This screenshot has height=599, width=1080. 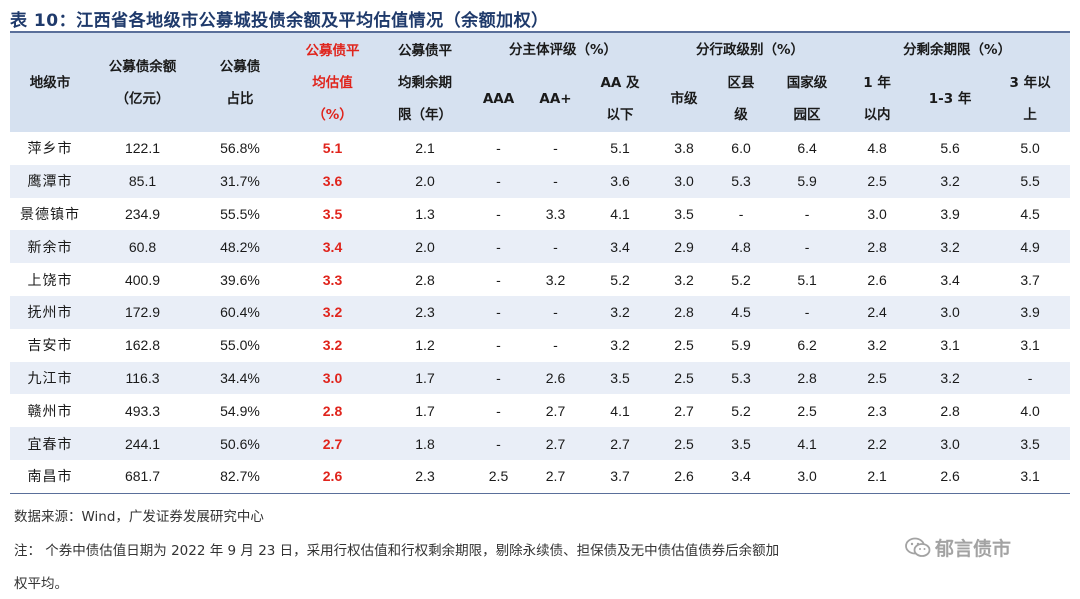 What do you see at coordinates (332, 312) in the screenshot?
I see `row-avg-valuation: 3.2` at bounding box center [332, 312].